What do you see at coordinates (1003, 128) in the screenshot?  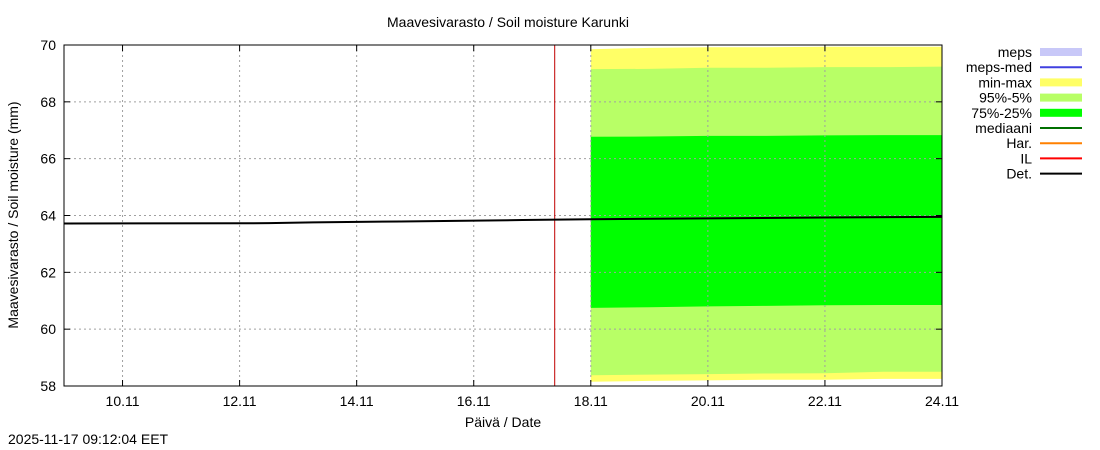 I see `legend-label: mediaani` at bounding box center [1003, 128].